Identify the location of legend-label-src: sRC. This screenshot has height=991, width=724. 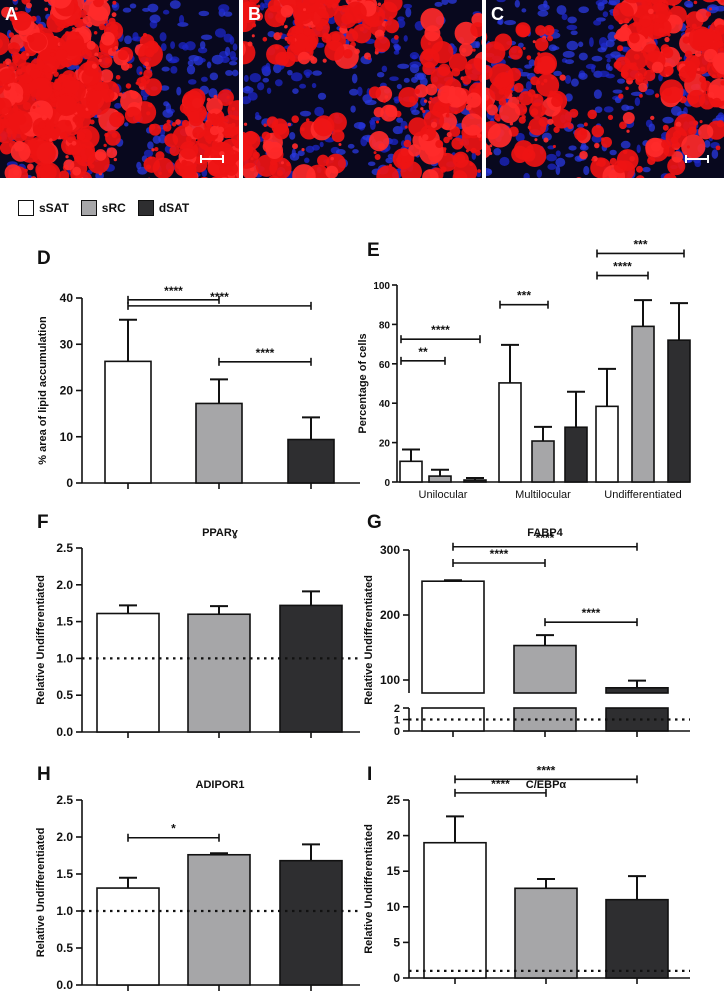
(113, 208).